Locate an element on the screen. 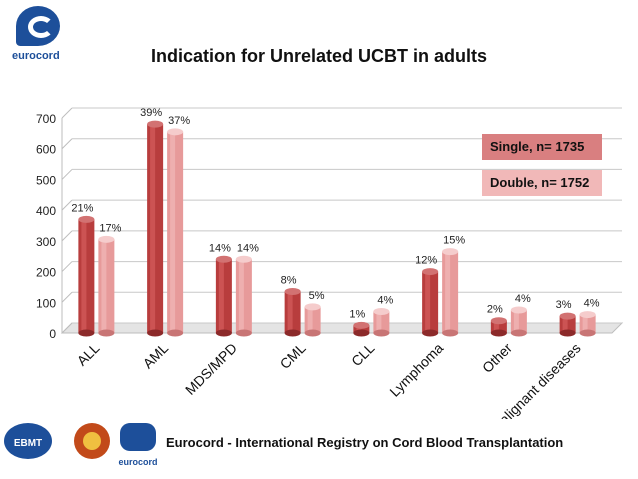 The image size is (638, 479). data-label: 39% is located at coordinates (151, 113).